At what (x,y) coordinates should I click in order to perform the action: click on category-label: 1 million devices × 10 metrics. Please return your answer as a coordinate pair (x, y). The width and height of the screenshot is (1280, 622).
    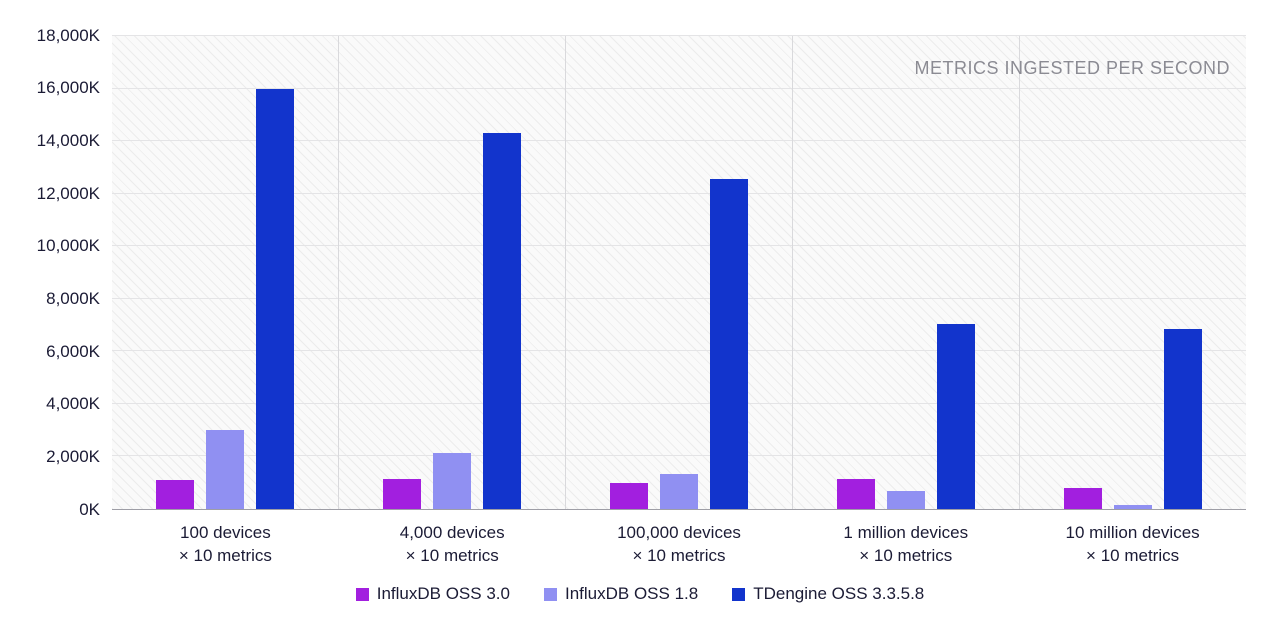
    Looking at the image, I should click on (906, 544).